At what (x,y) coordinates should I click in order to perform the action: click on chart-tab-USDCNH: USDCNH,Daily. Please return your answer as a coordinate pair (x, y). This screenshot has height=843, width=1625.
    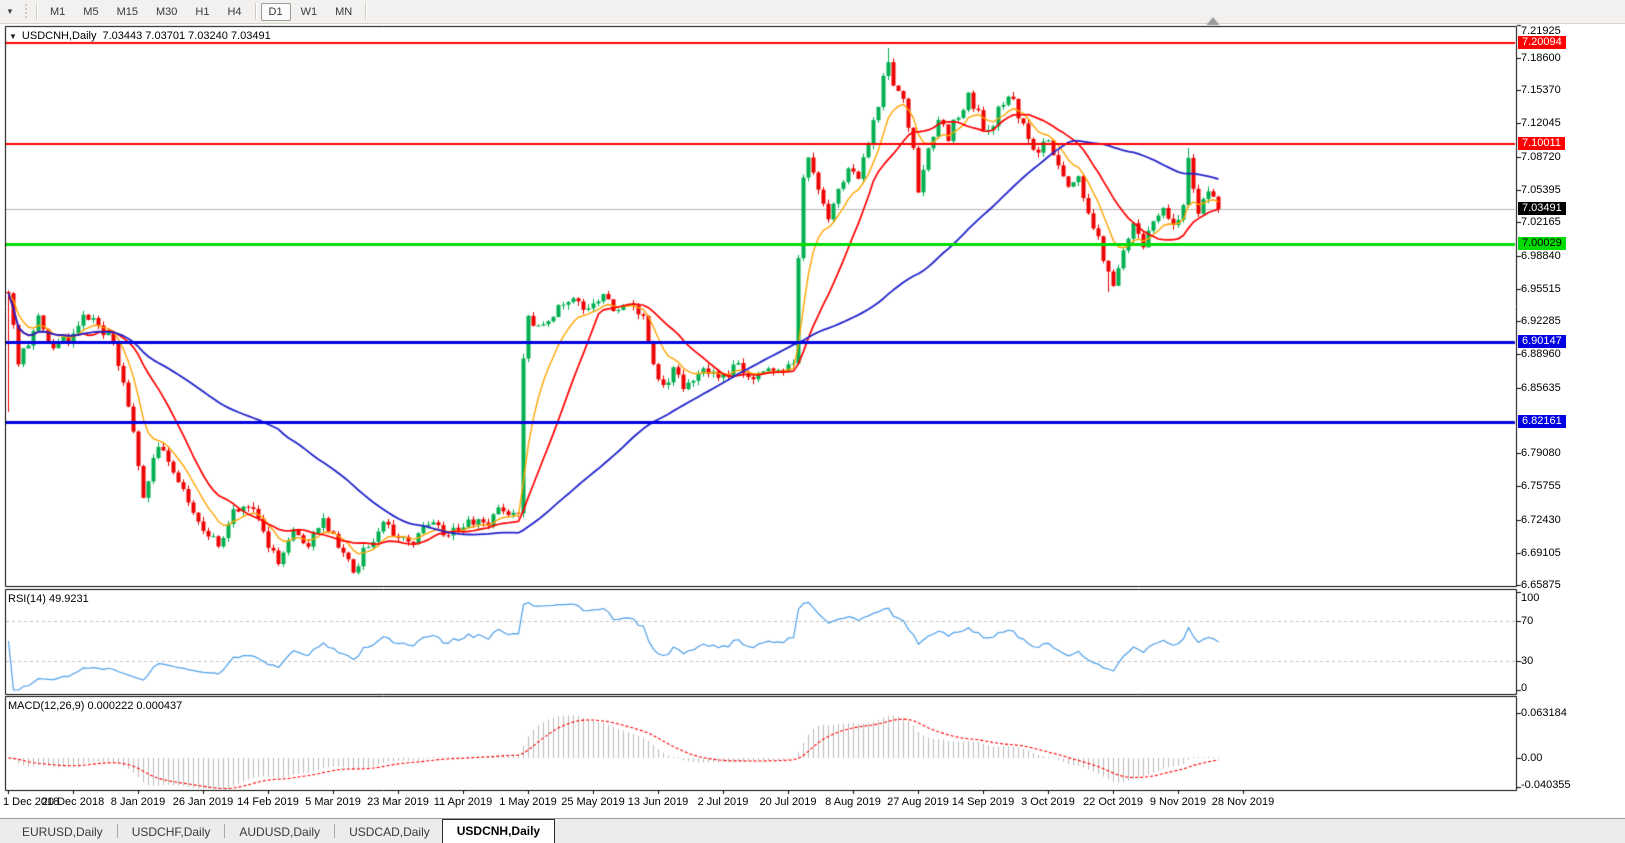
    Looking at the image, I should click on (498, 831).